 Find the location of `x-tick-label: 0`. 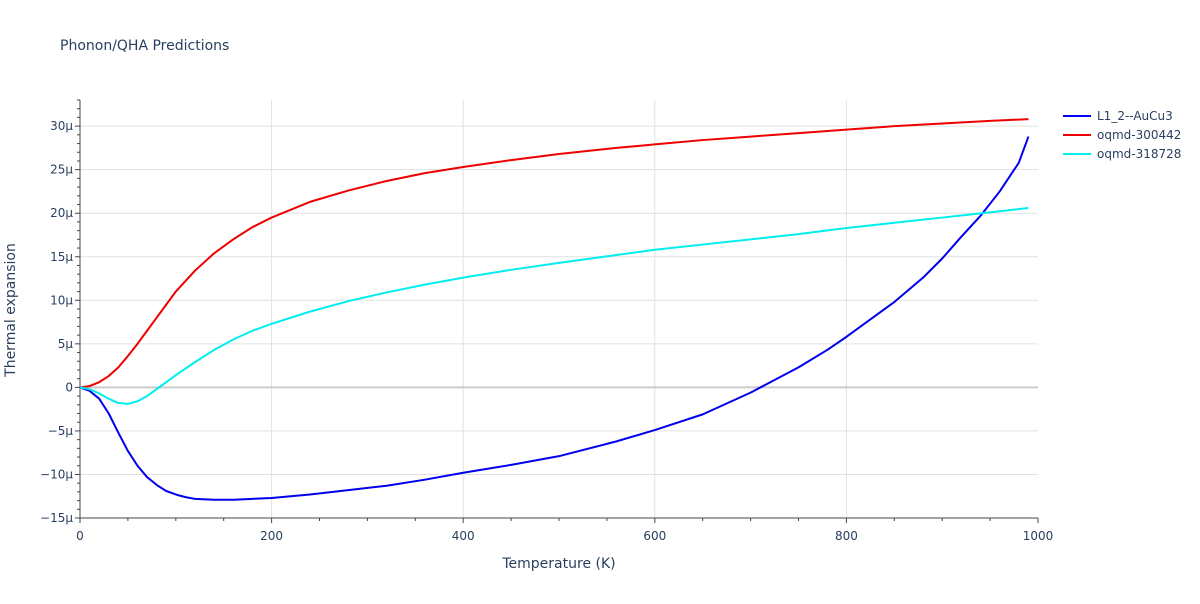

x-tick-label: 0 is located at coordinates (80, 536).